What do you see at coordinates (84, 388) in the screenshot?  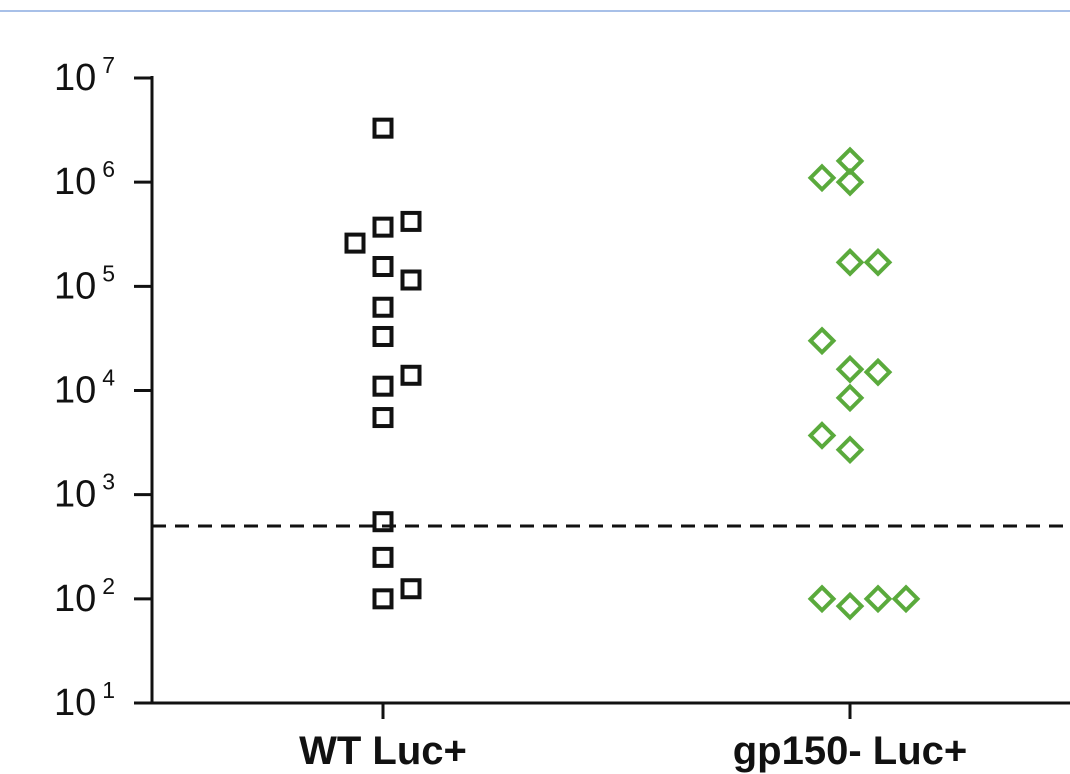 I see `y-tick-label: 10 4` at bounding box center [84, 388].